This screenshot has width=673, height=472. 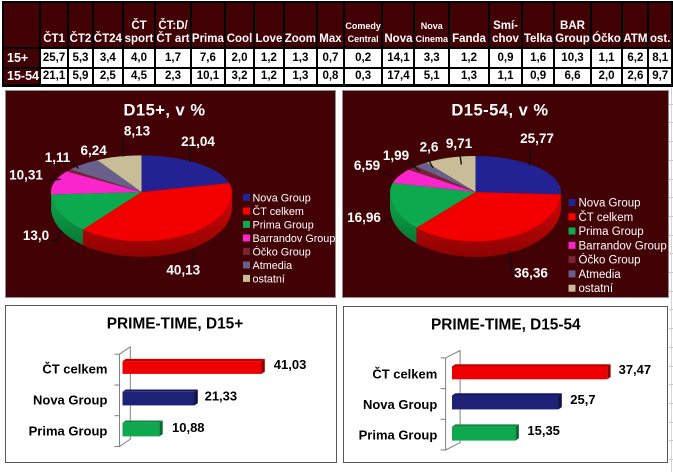 I want to click on svg-text: D15+, v %, so click(x=164, y=111).